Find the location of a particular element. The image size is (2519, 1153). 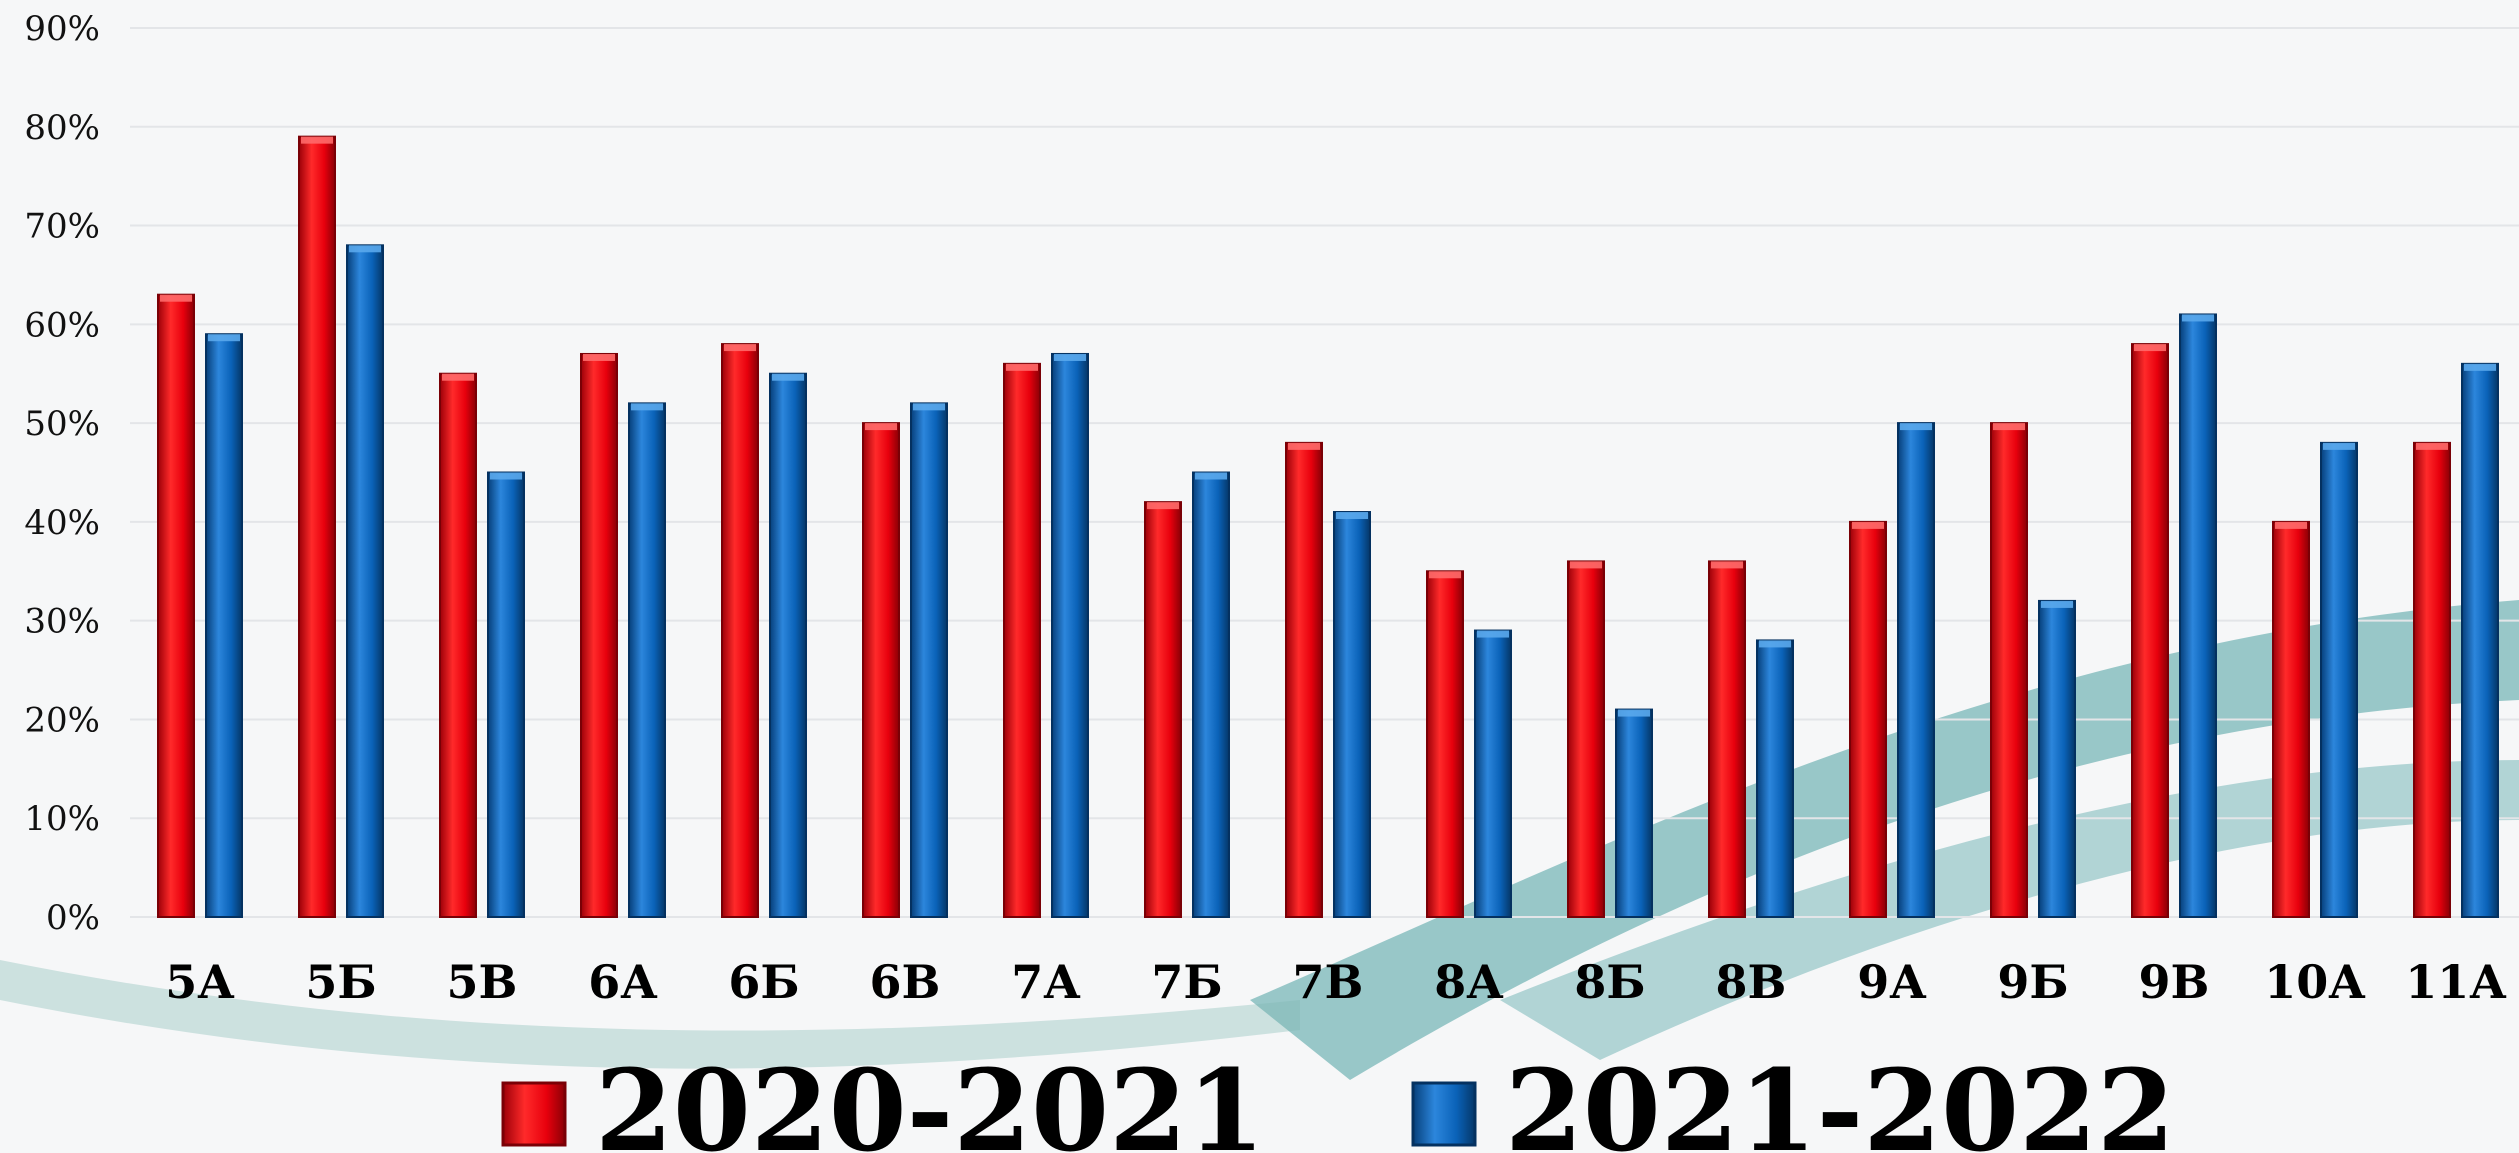

bar-2021-2022-6Б is located at coordinates (788, 645).